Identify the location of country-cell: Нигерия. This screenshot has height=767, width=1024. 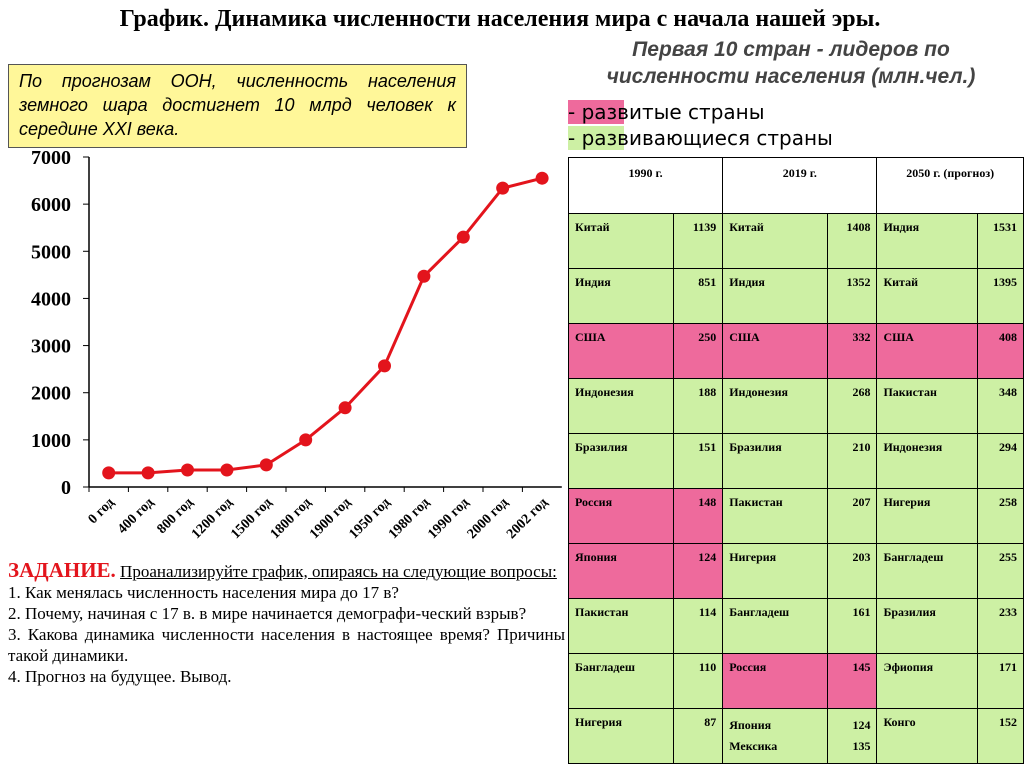
(775, 571).